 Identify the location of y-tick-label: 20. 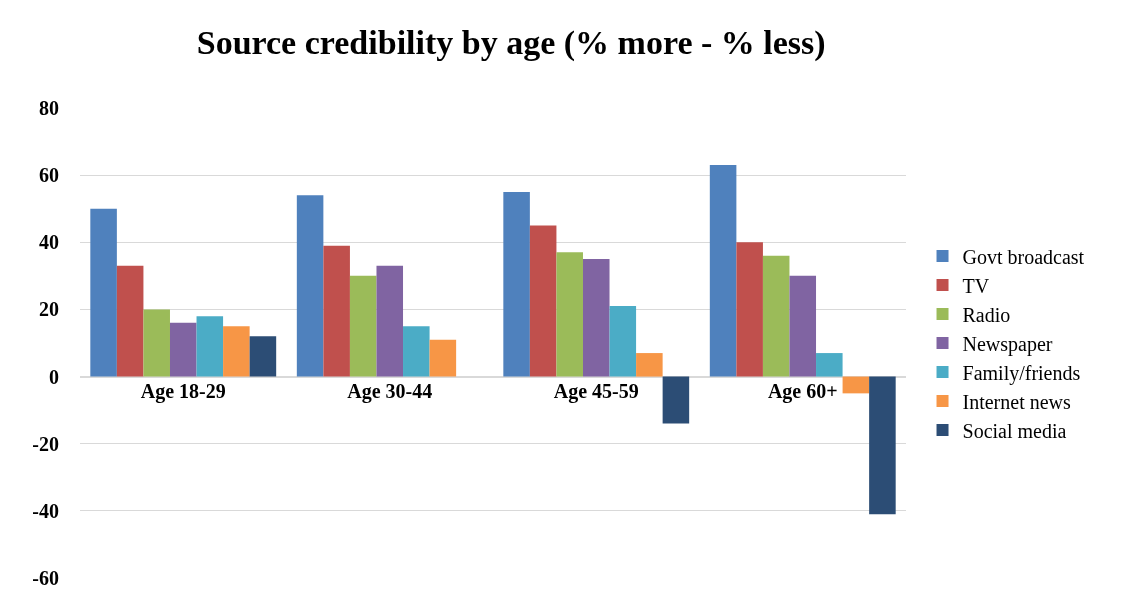
(49, 309).